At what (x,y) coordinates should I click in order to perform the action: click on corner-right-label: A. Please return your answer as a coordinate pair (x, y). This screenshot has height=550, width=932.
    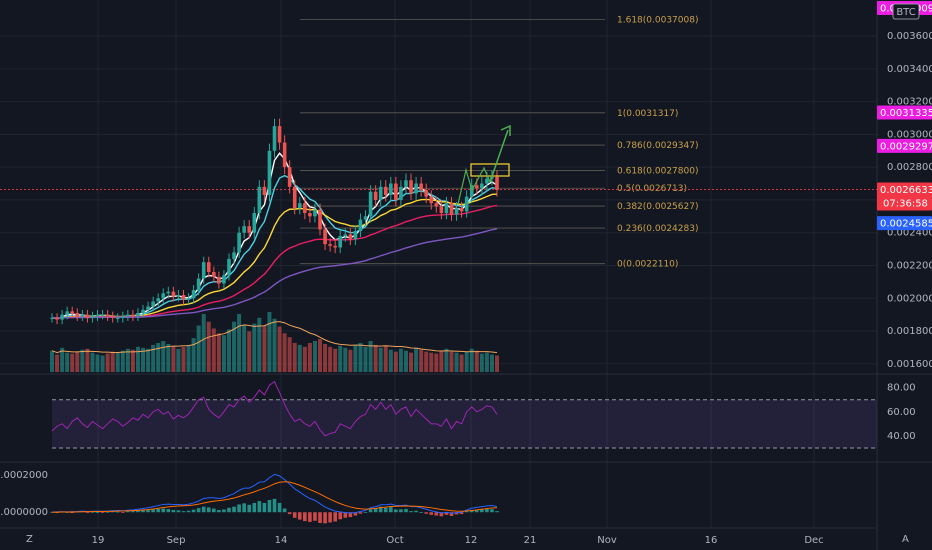
    Looking at the image, I should click on (905, 539).